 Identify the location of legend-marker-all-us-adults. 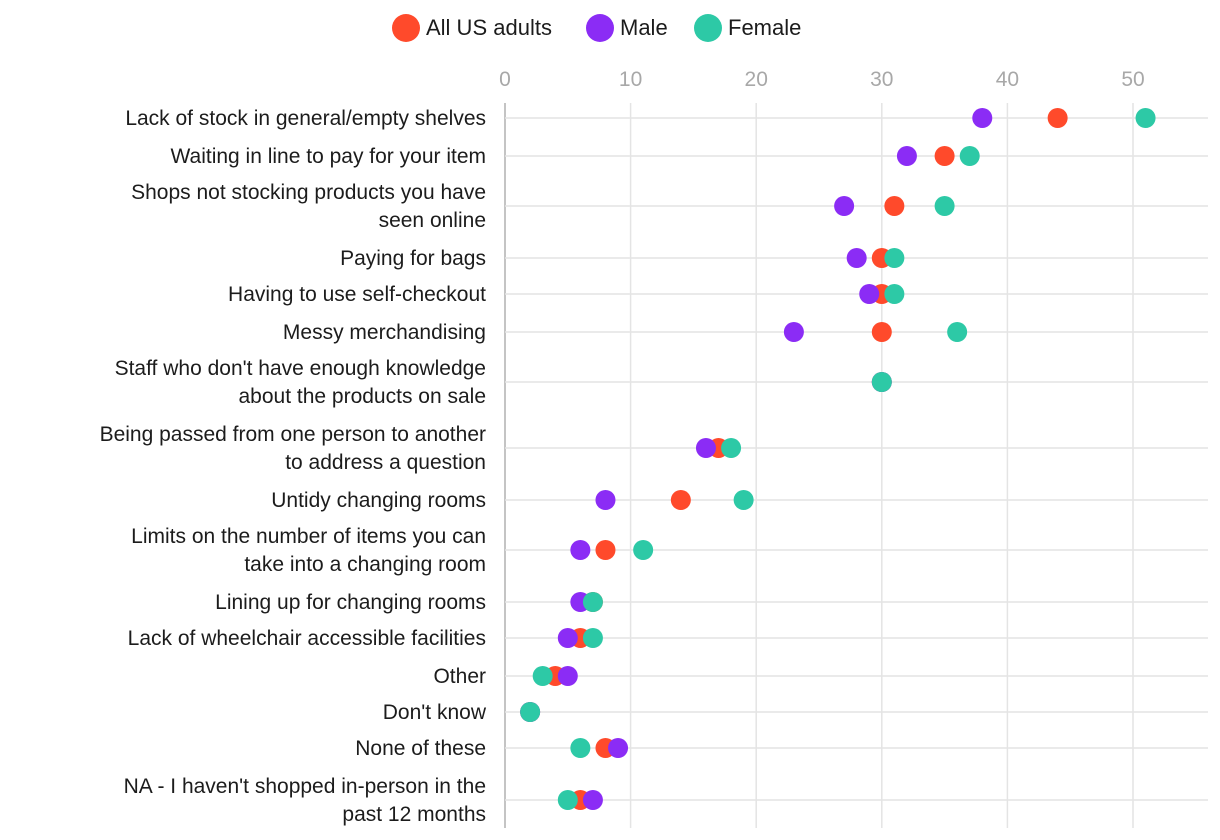
(406, 28).